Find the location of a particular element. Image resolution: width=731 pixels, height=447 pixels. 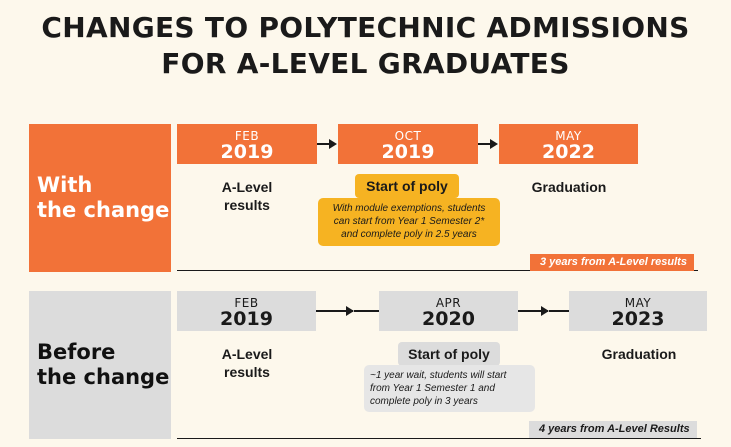

before-date-1-year: 2019 is located at coordinates (246, 319).